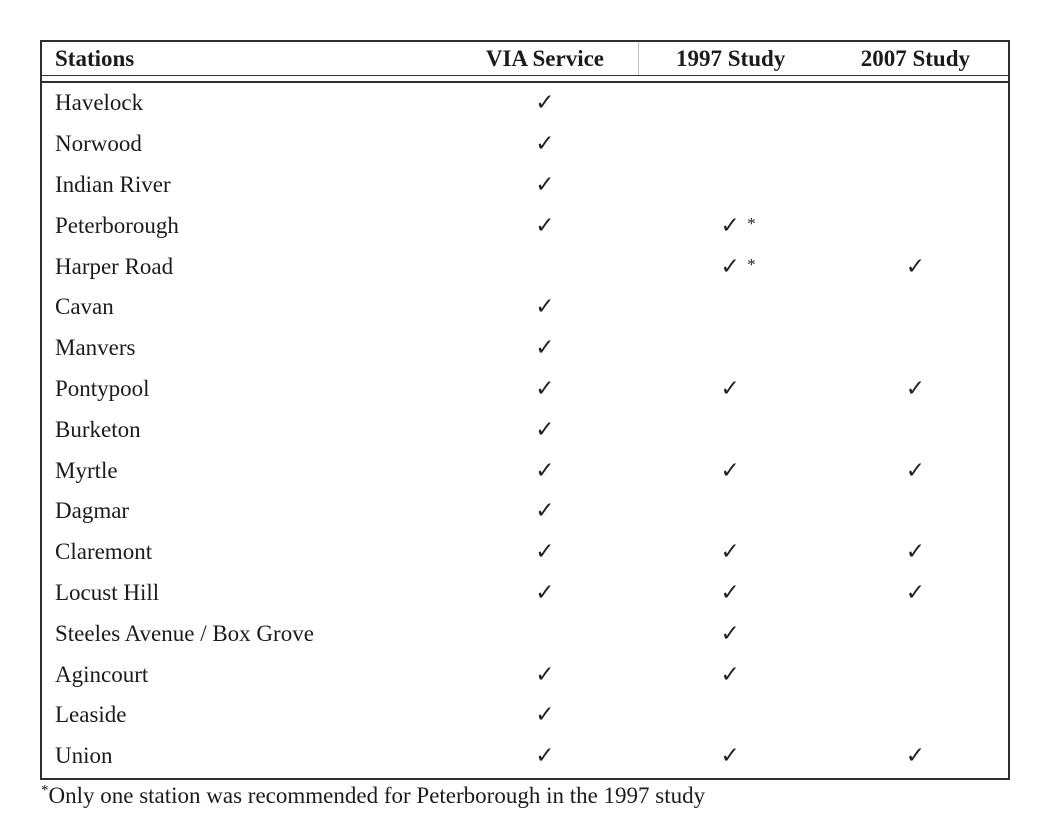  I want to click on table-row: Pontypool ✓ ✓ ✓, so click(525, 389).